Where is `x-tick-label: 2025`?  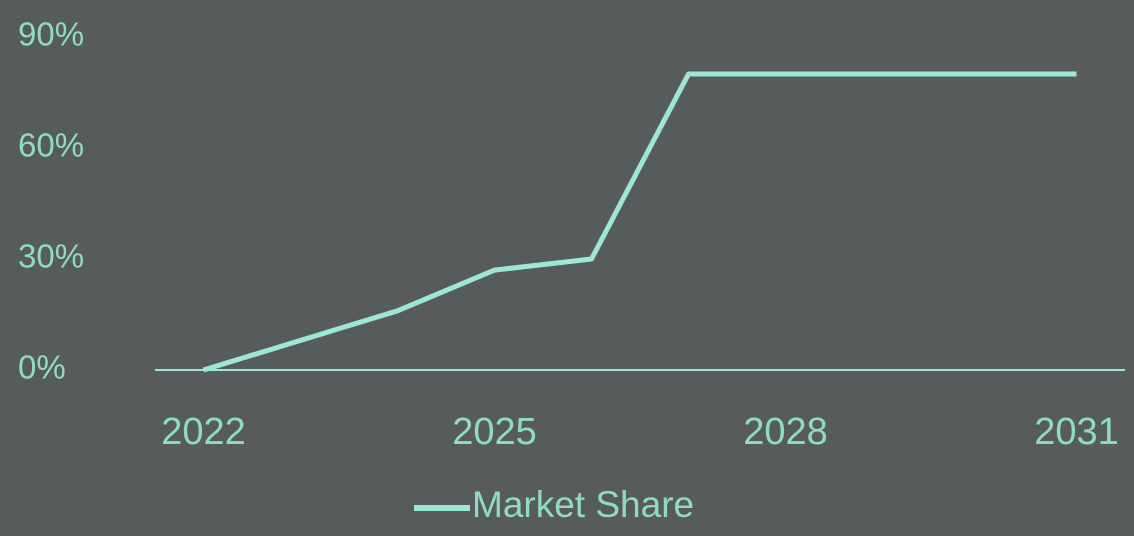 x-tick-label: 2025 is located at coordinates (494, 432).